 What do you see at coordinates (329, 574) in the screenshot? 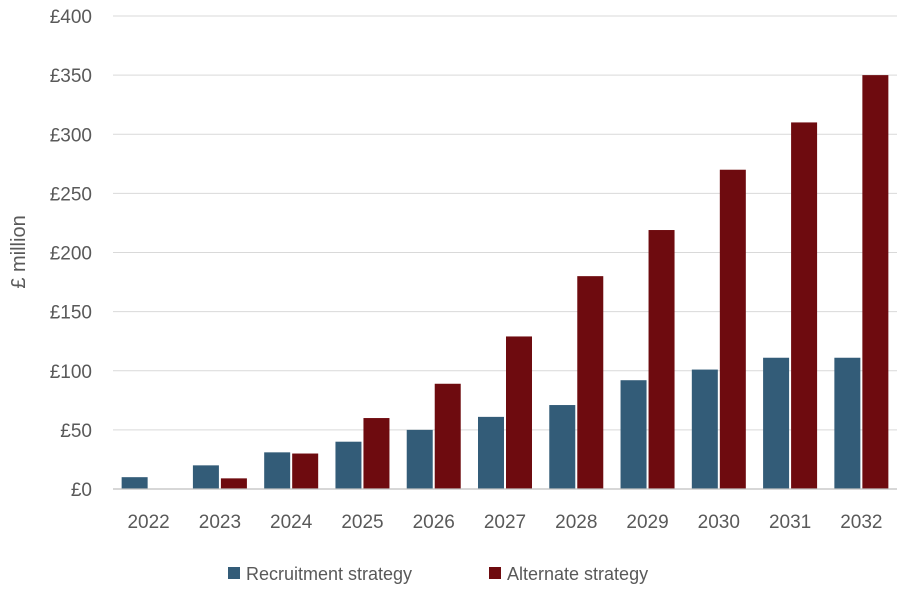
I see `legend-label: Recruitment strategy` at bounding box center [329, 574].